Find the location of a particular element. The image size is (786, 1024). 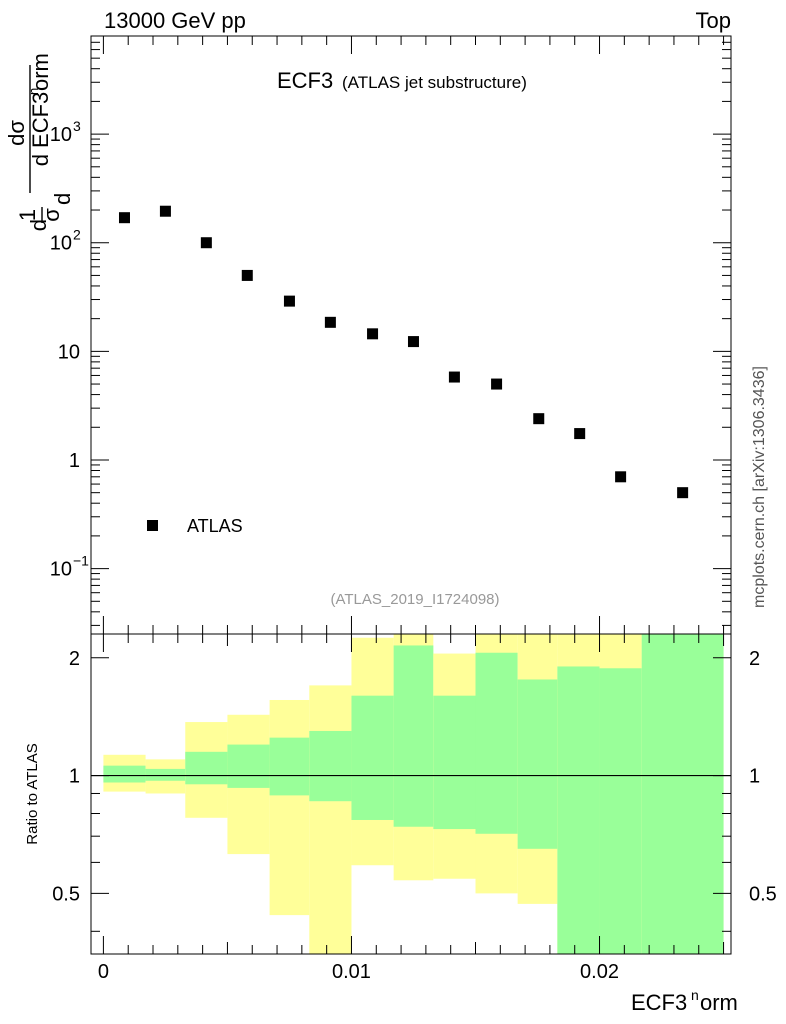

ylabel-denominator-sigma: σ is located at coordinates (51, 215).